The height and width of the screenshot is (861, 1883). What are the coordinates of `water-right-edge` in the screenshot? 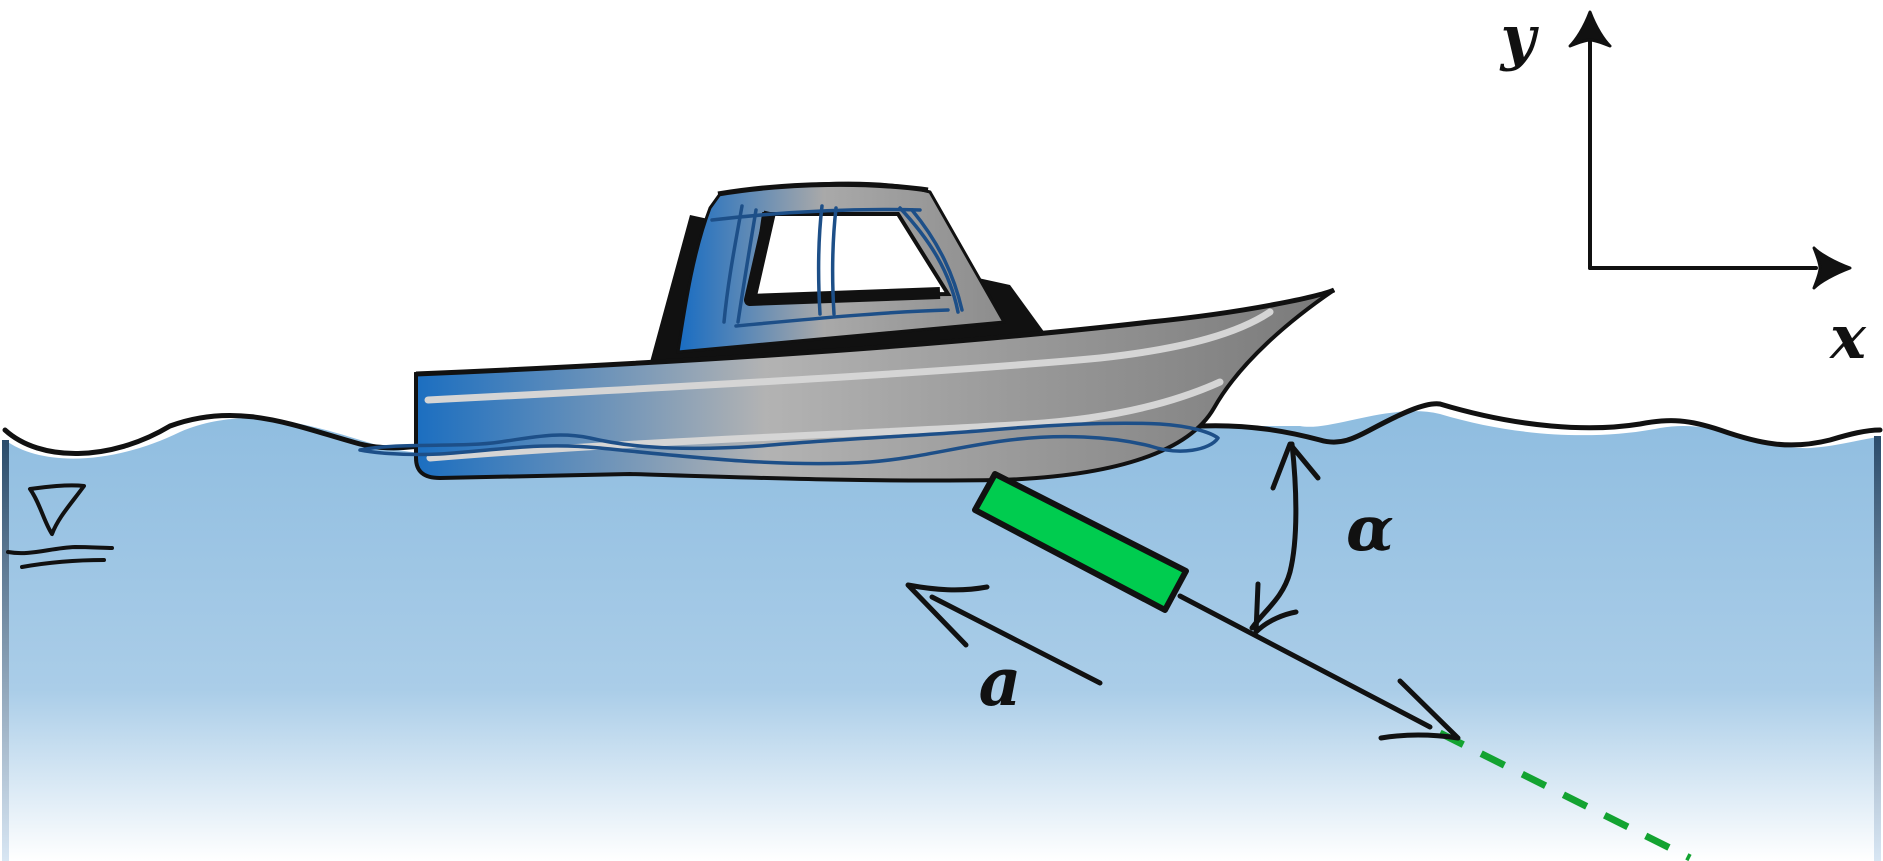 It's located at (1877, 648).